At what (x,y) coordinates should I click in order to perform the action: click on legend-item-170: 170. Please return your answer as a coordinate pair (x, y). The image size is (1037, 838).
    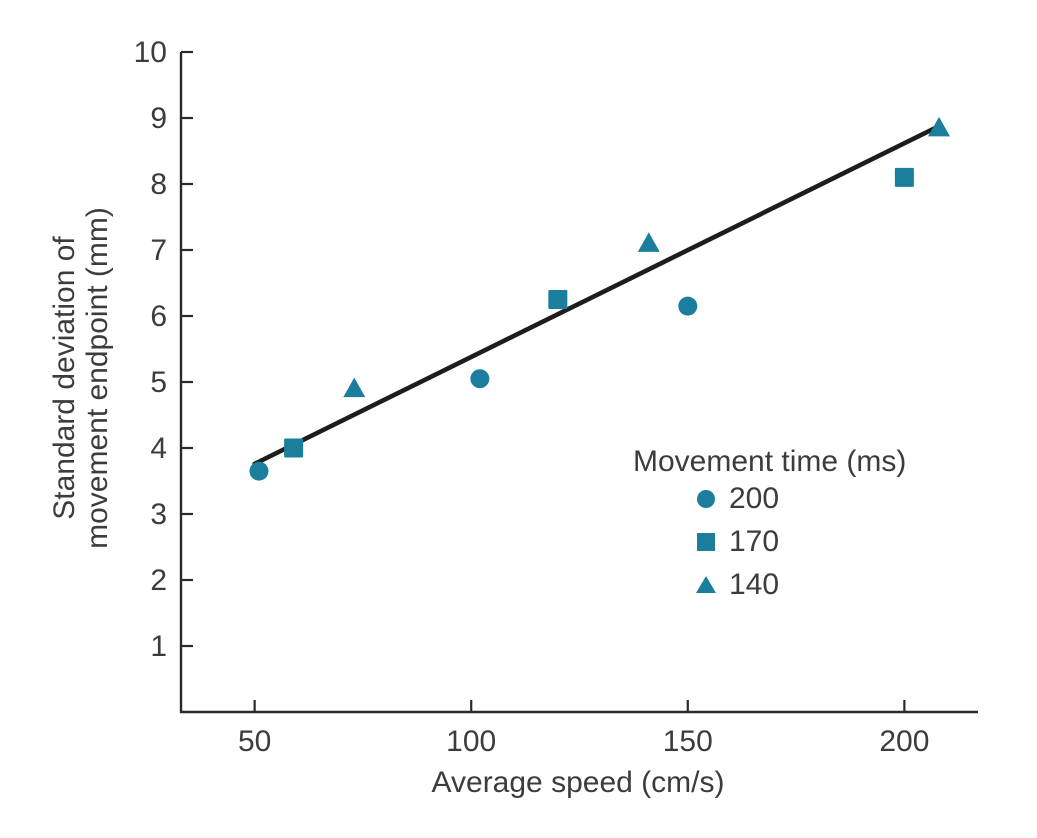
    Looking at the image, I should click on (769, 541).